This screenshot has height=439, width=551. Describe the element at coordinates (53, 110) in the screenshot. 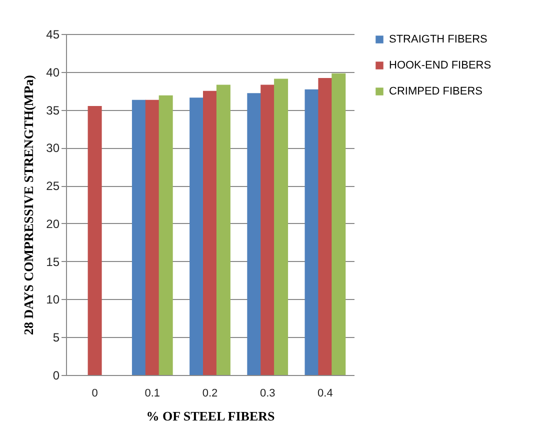

I see `y-tick-label: 35` at that location.